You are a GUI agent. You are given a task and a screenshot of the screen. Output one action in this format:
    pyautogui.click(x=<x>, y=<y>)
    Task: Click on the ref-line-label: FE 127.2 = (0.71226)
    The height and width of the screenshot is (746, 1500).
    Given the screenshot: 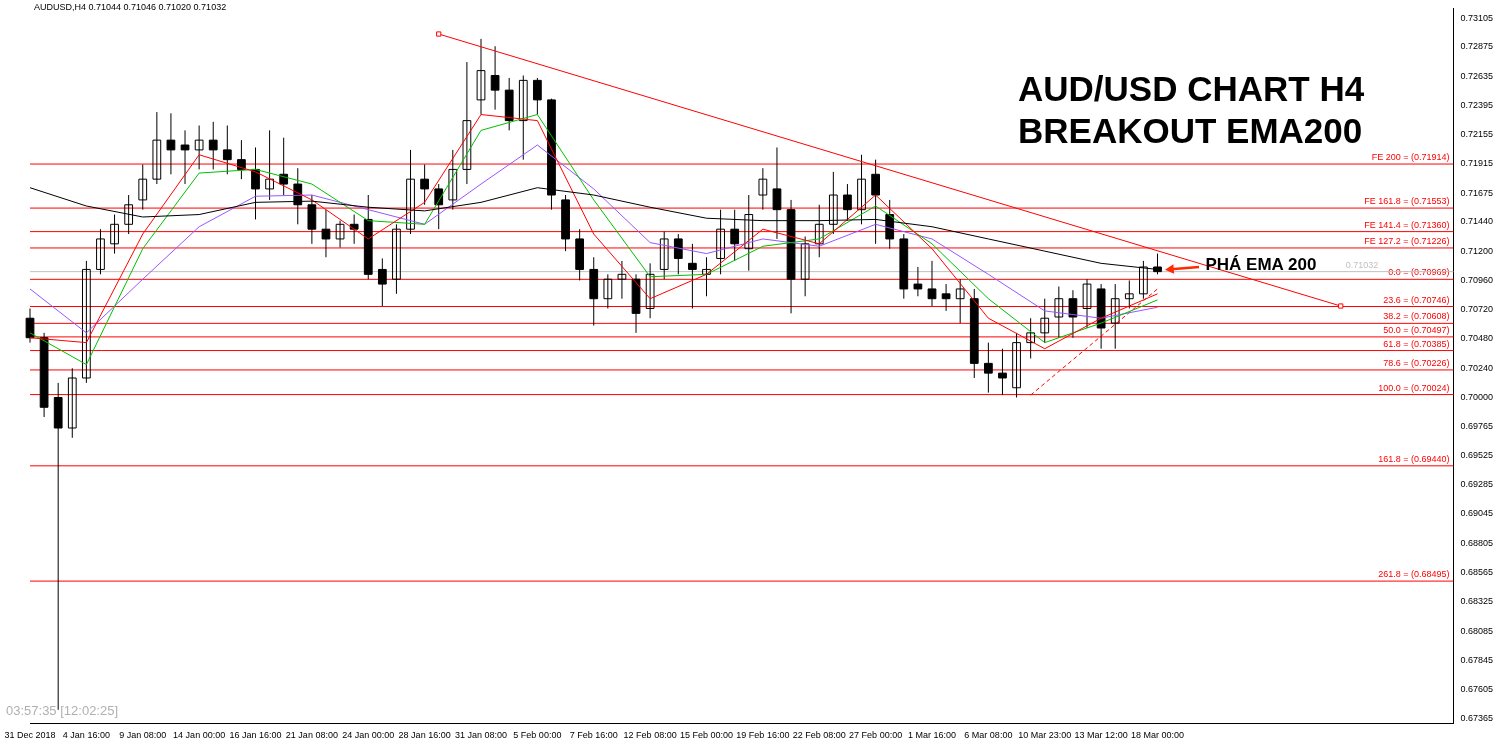 What is the action you would take?
    pyautogui.click(x=1407, y=240)
    